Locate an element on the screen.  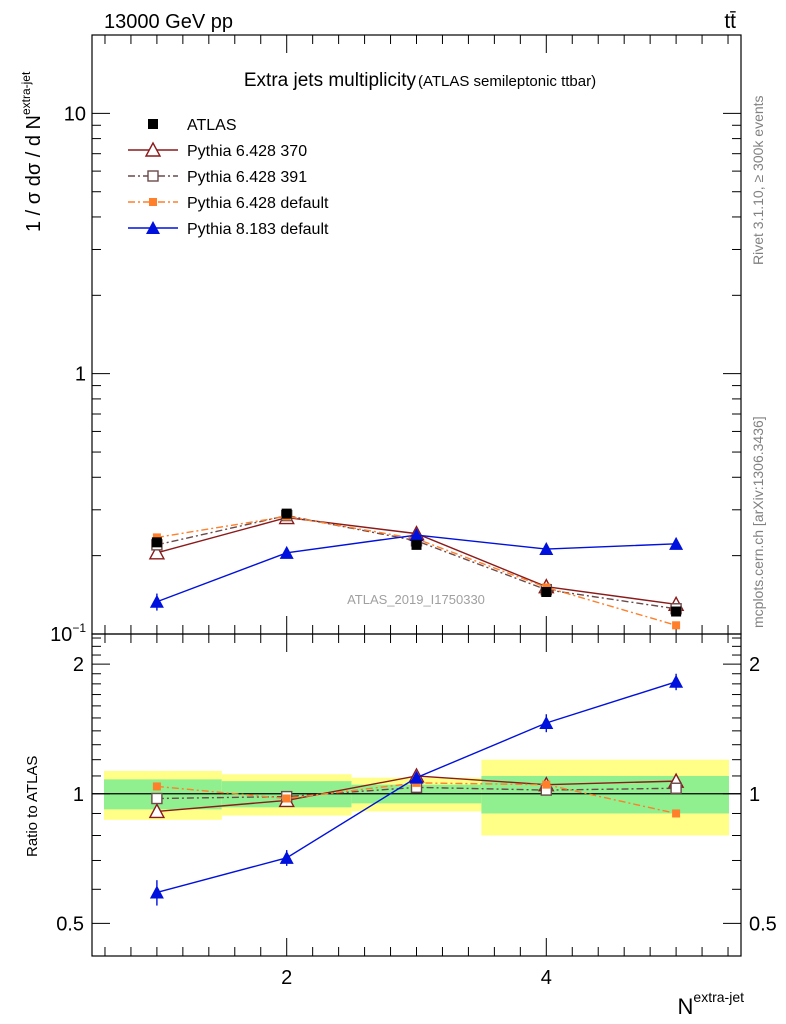
legend-entry: Pythia 6.428 391 is located at coordinates (217, 177).